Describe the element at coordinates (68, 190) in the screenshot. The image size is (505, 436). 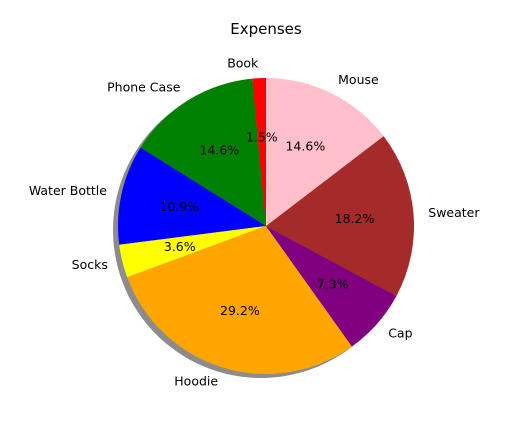
I see `slice-label-water-bottle: Water Bottle` at that location.